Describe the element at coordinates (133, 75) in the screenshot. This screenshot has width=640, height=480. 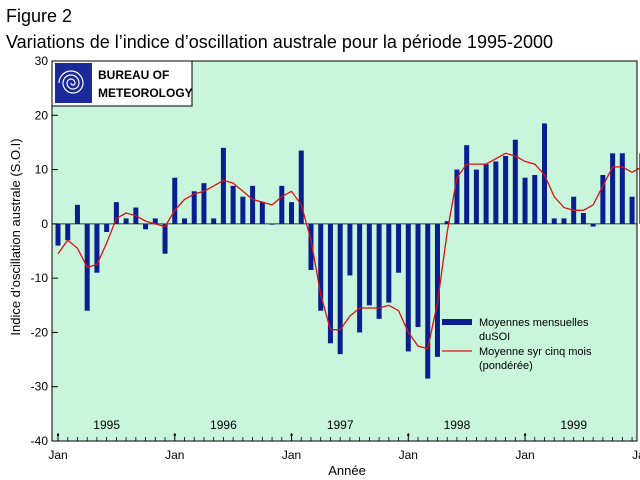
I see `logo-text-line1: BUREAU OF` at that location.